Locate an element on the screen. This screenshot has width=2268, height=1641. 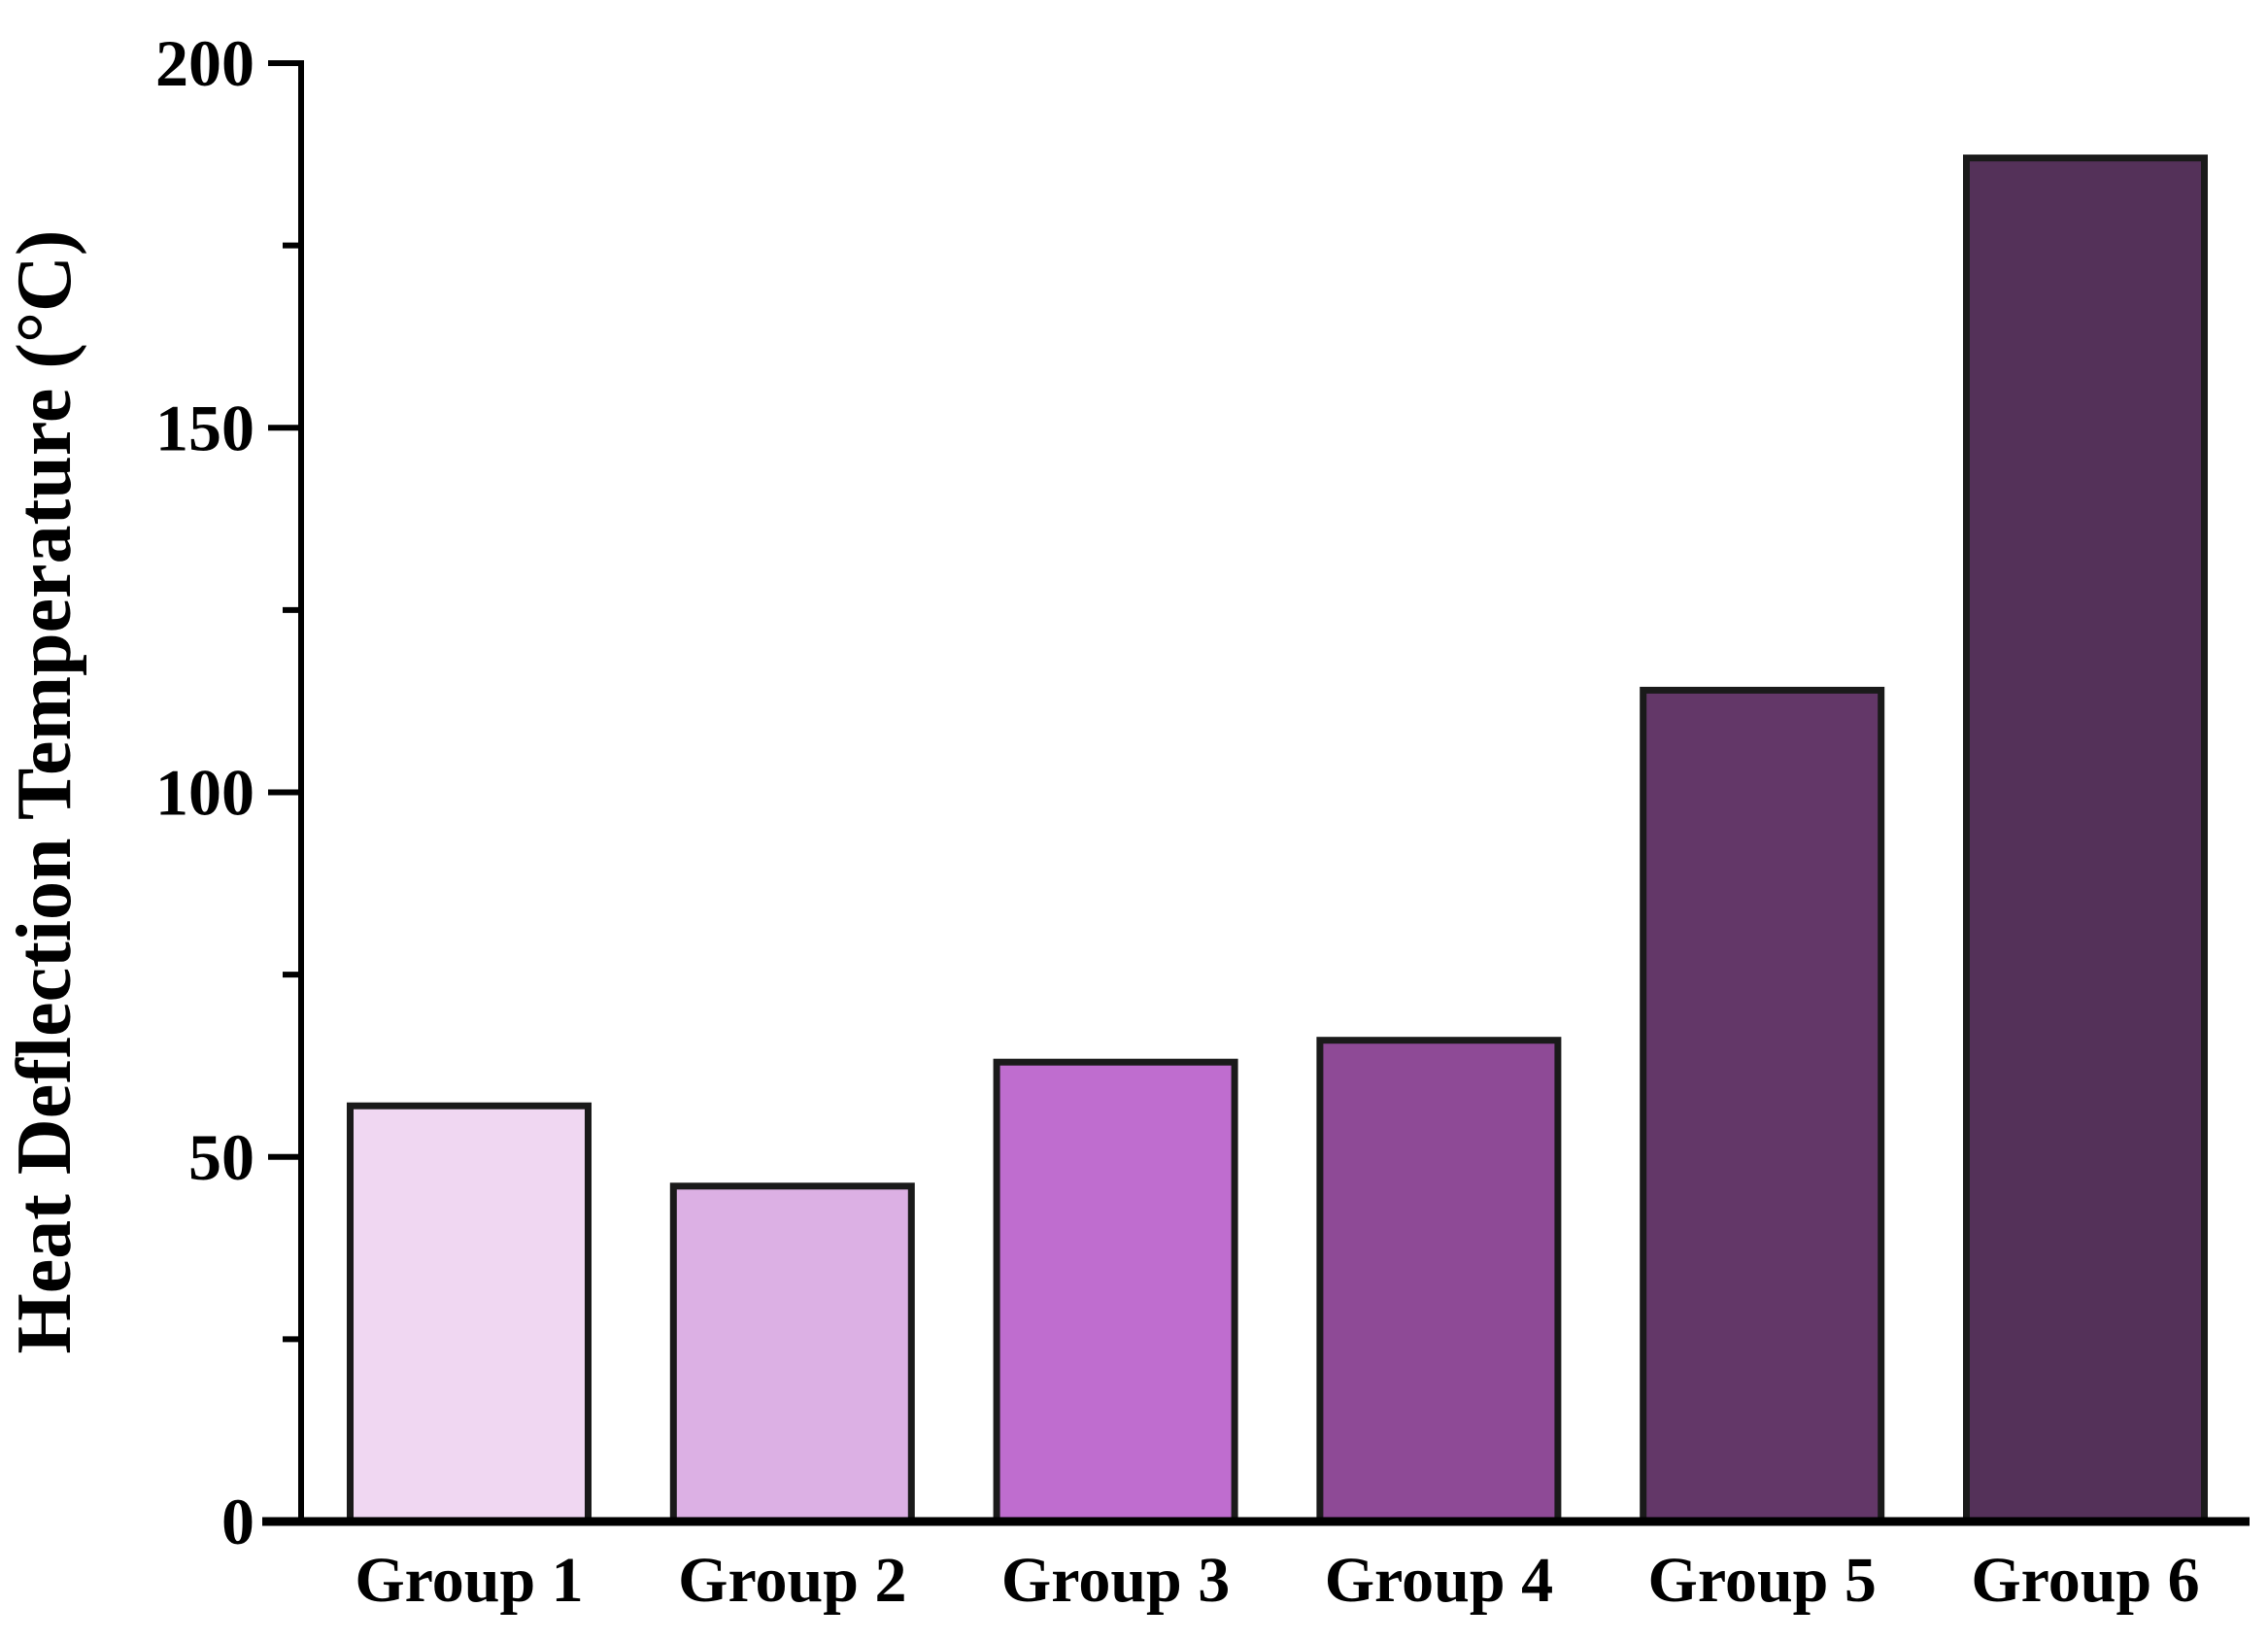
y-tick-label-50: 50 is located at coordinates (221, 1157).